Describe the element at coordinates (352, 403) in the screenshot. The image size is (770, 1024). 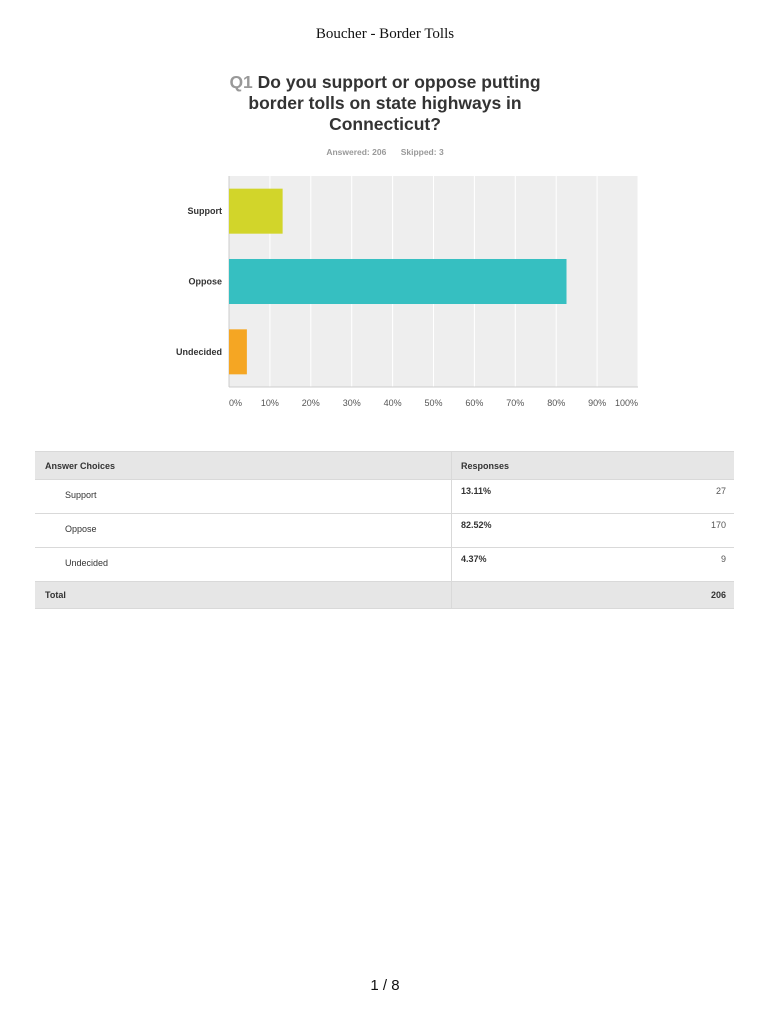
I see `x-tick-label: 30%` at that location.